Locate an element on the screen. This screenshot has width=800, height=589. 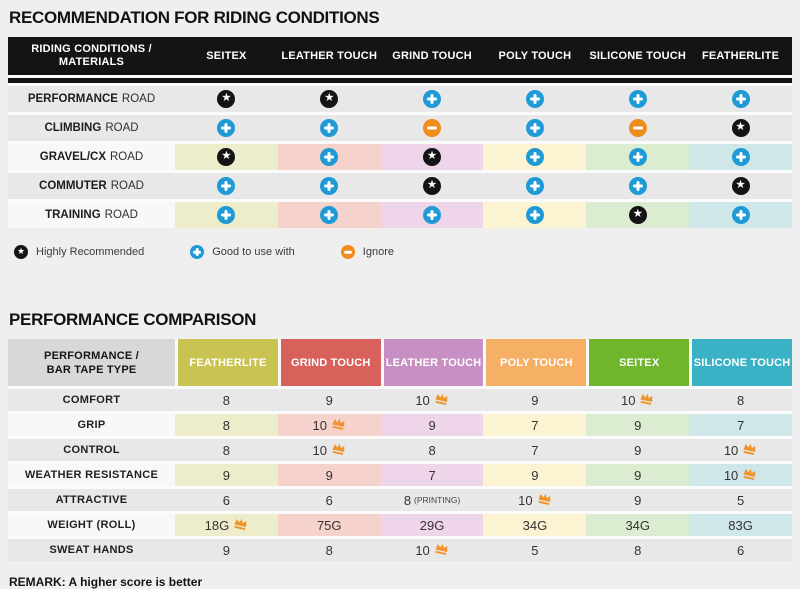
remark-note: REMARK: A higher score is better is located at coordinates (106, 582).